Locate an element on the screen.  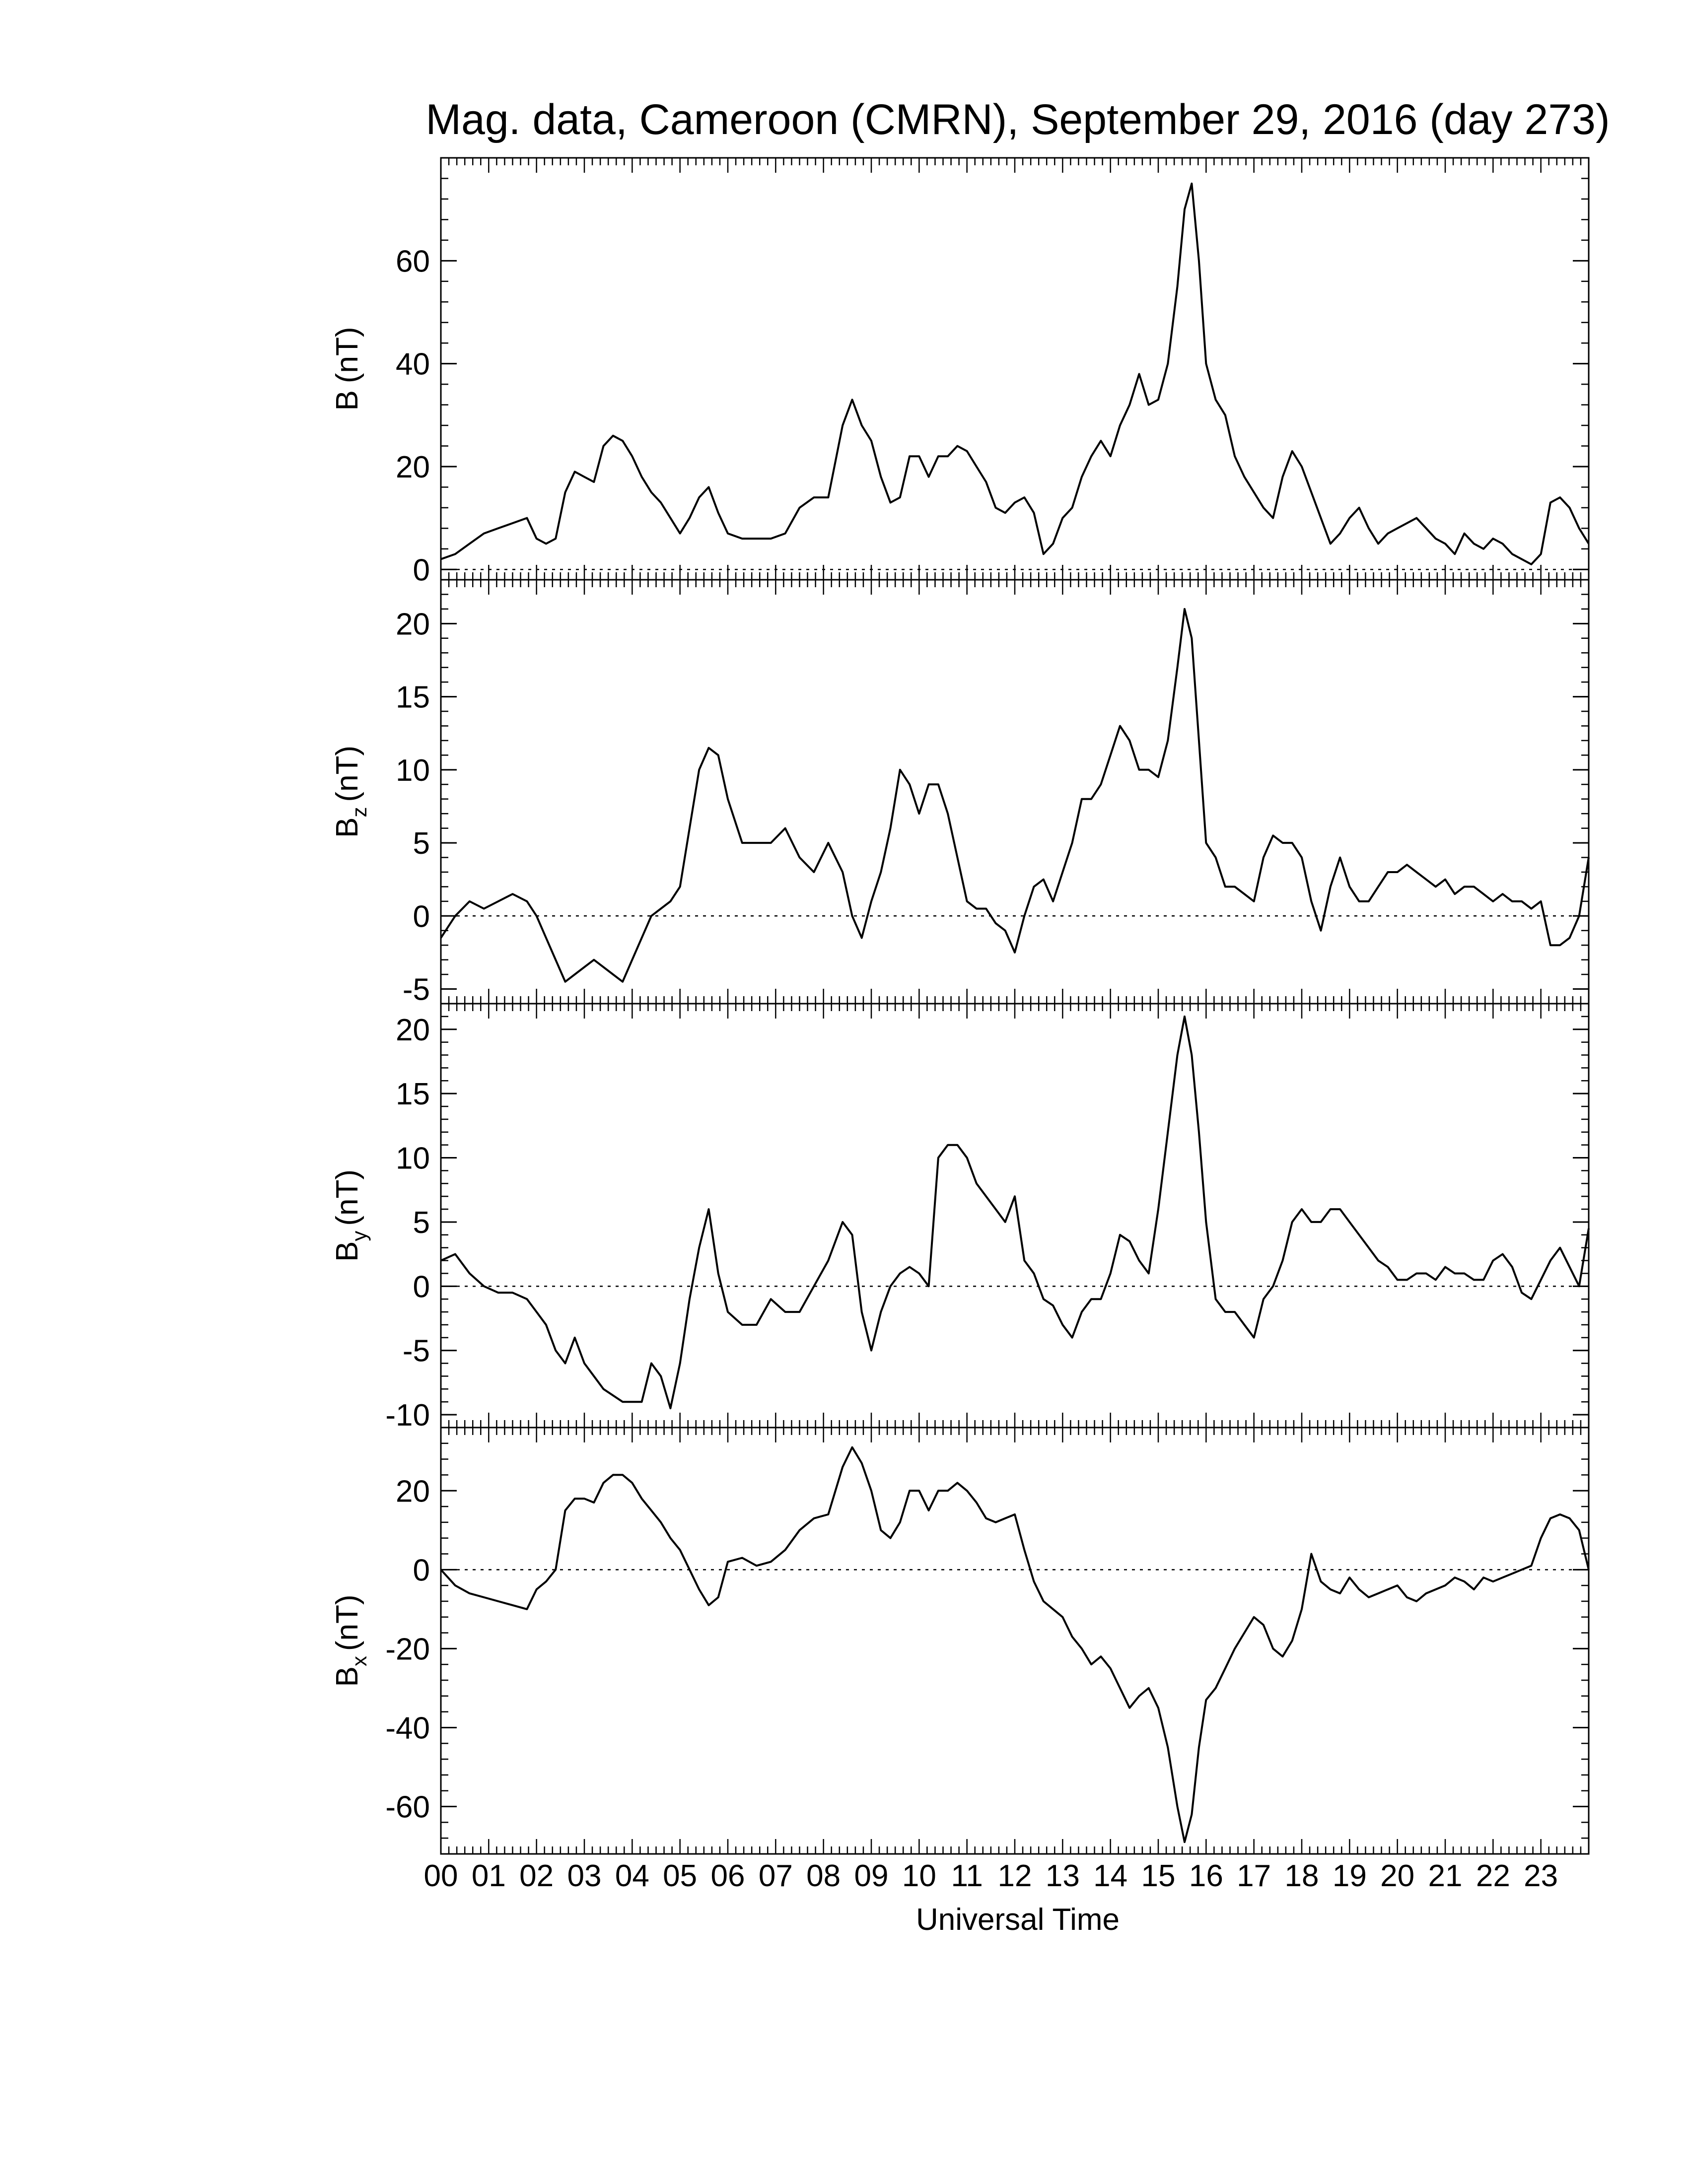
x-tick-label: 03 is located at coordinates (584, 1876).